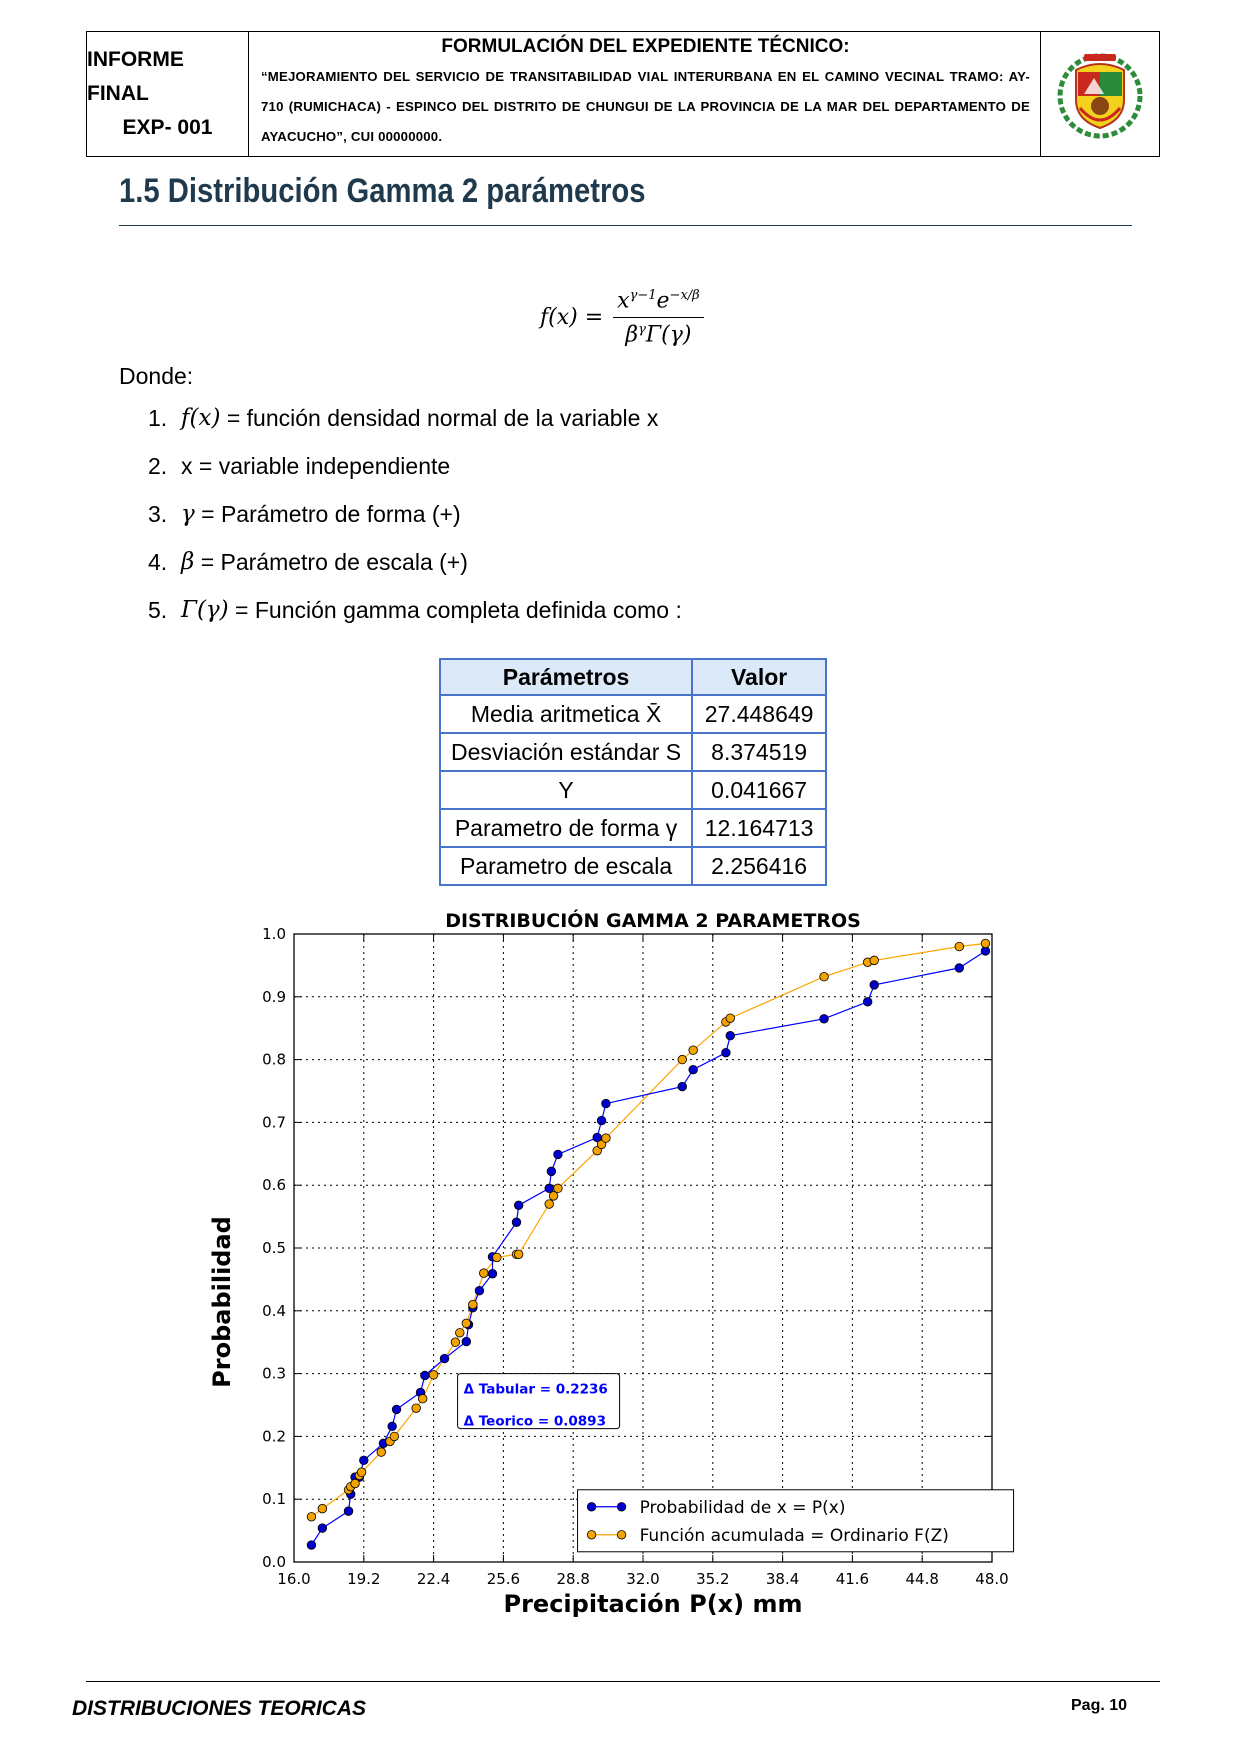  What do you see at coordinates (759, 714) in the screenshot?
I see `param-value: 27.448649` at bounding box center [759, 714].